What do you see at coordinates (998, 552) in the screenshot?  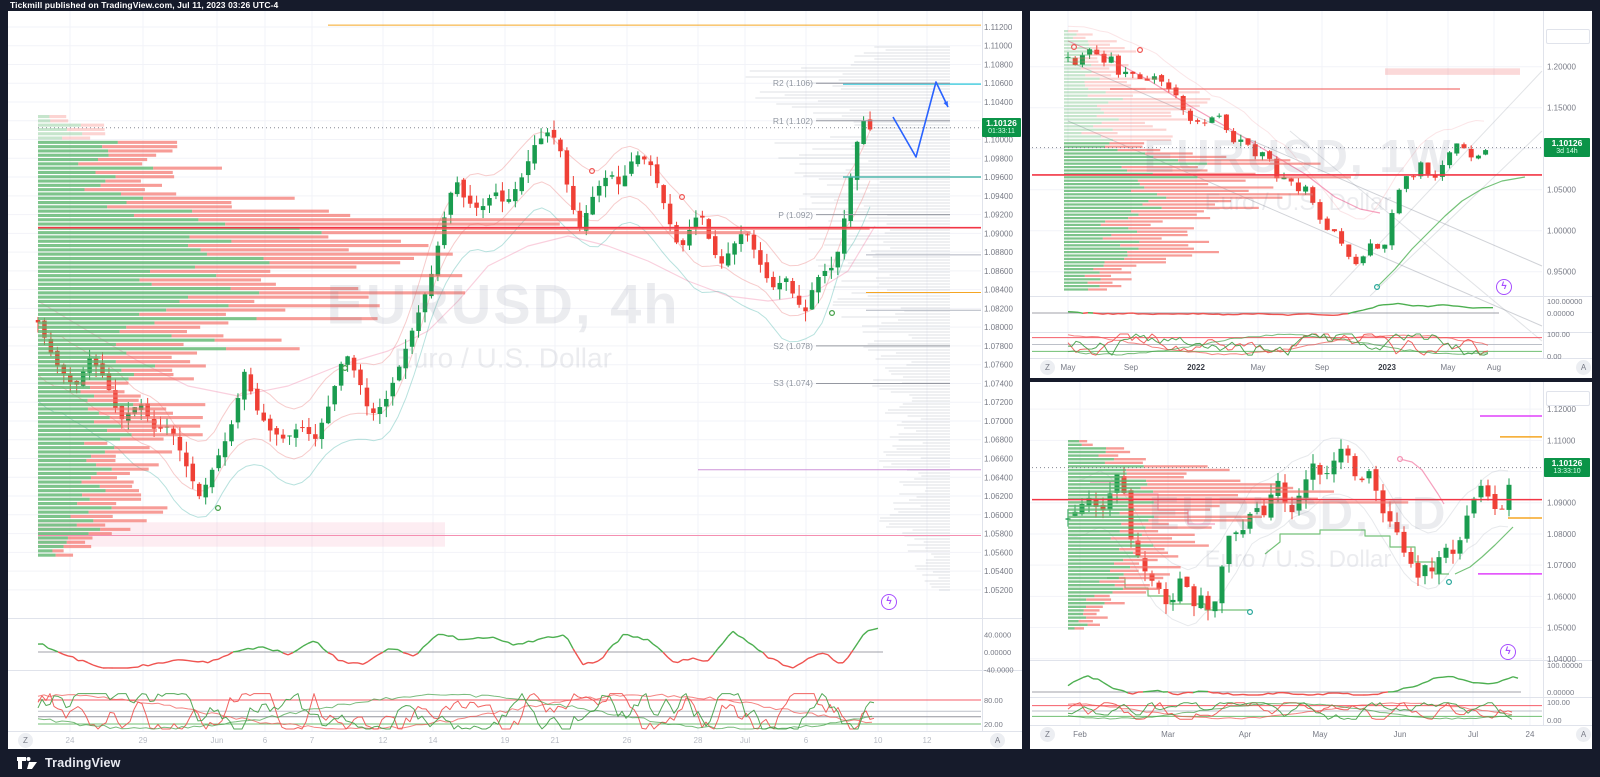 I see `price-tick-label: 1.05600` at bounding box center [998, 552].